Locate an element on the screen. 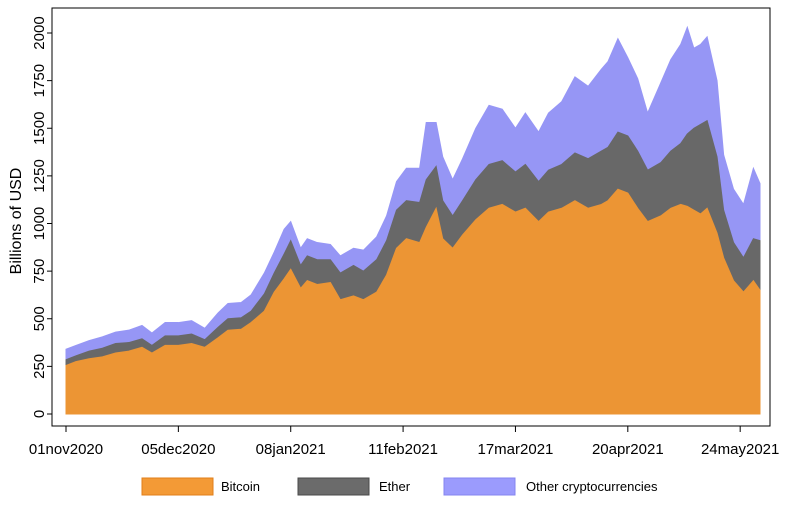 The width and height of the screenshot is (797, 513). legend-swatch-other-cryptocurrencies is located at coordinates (479, 486).